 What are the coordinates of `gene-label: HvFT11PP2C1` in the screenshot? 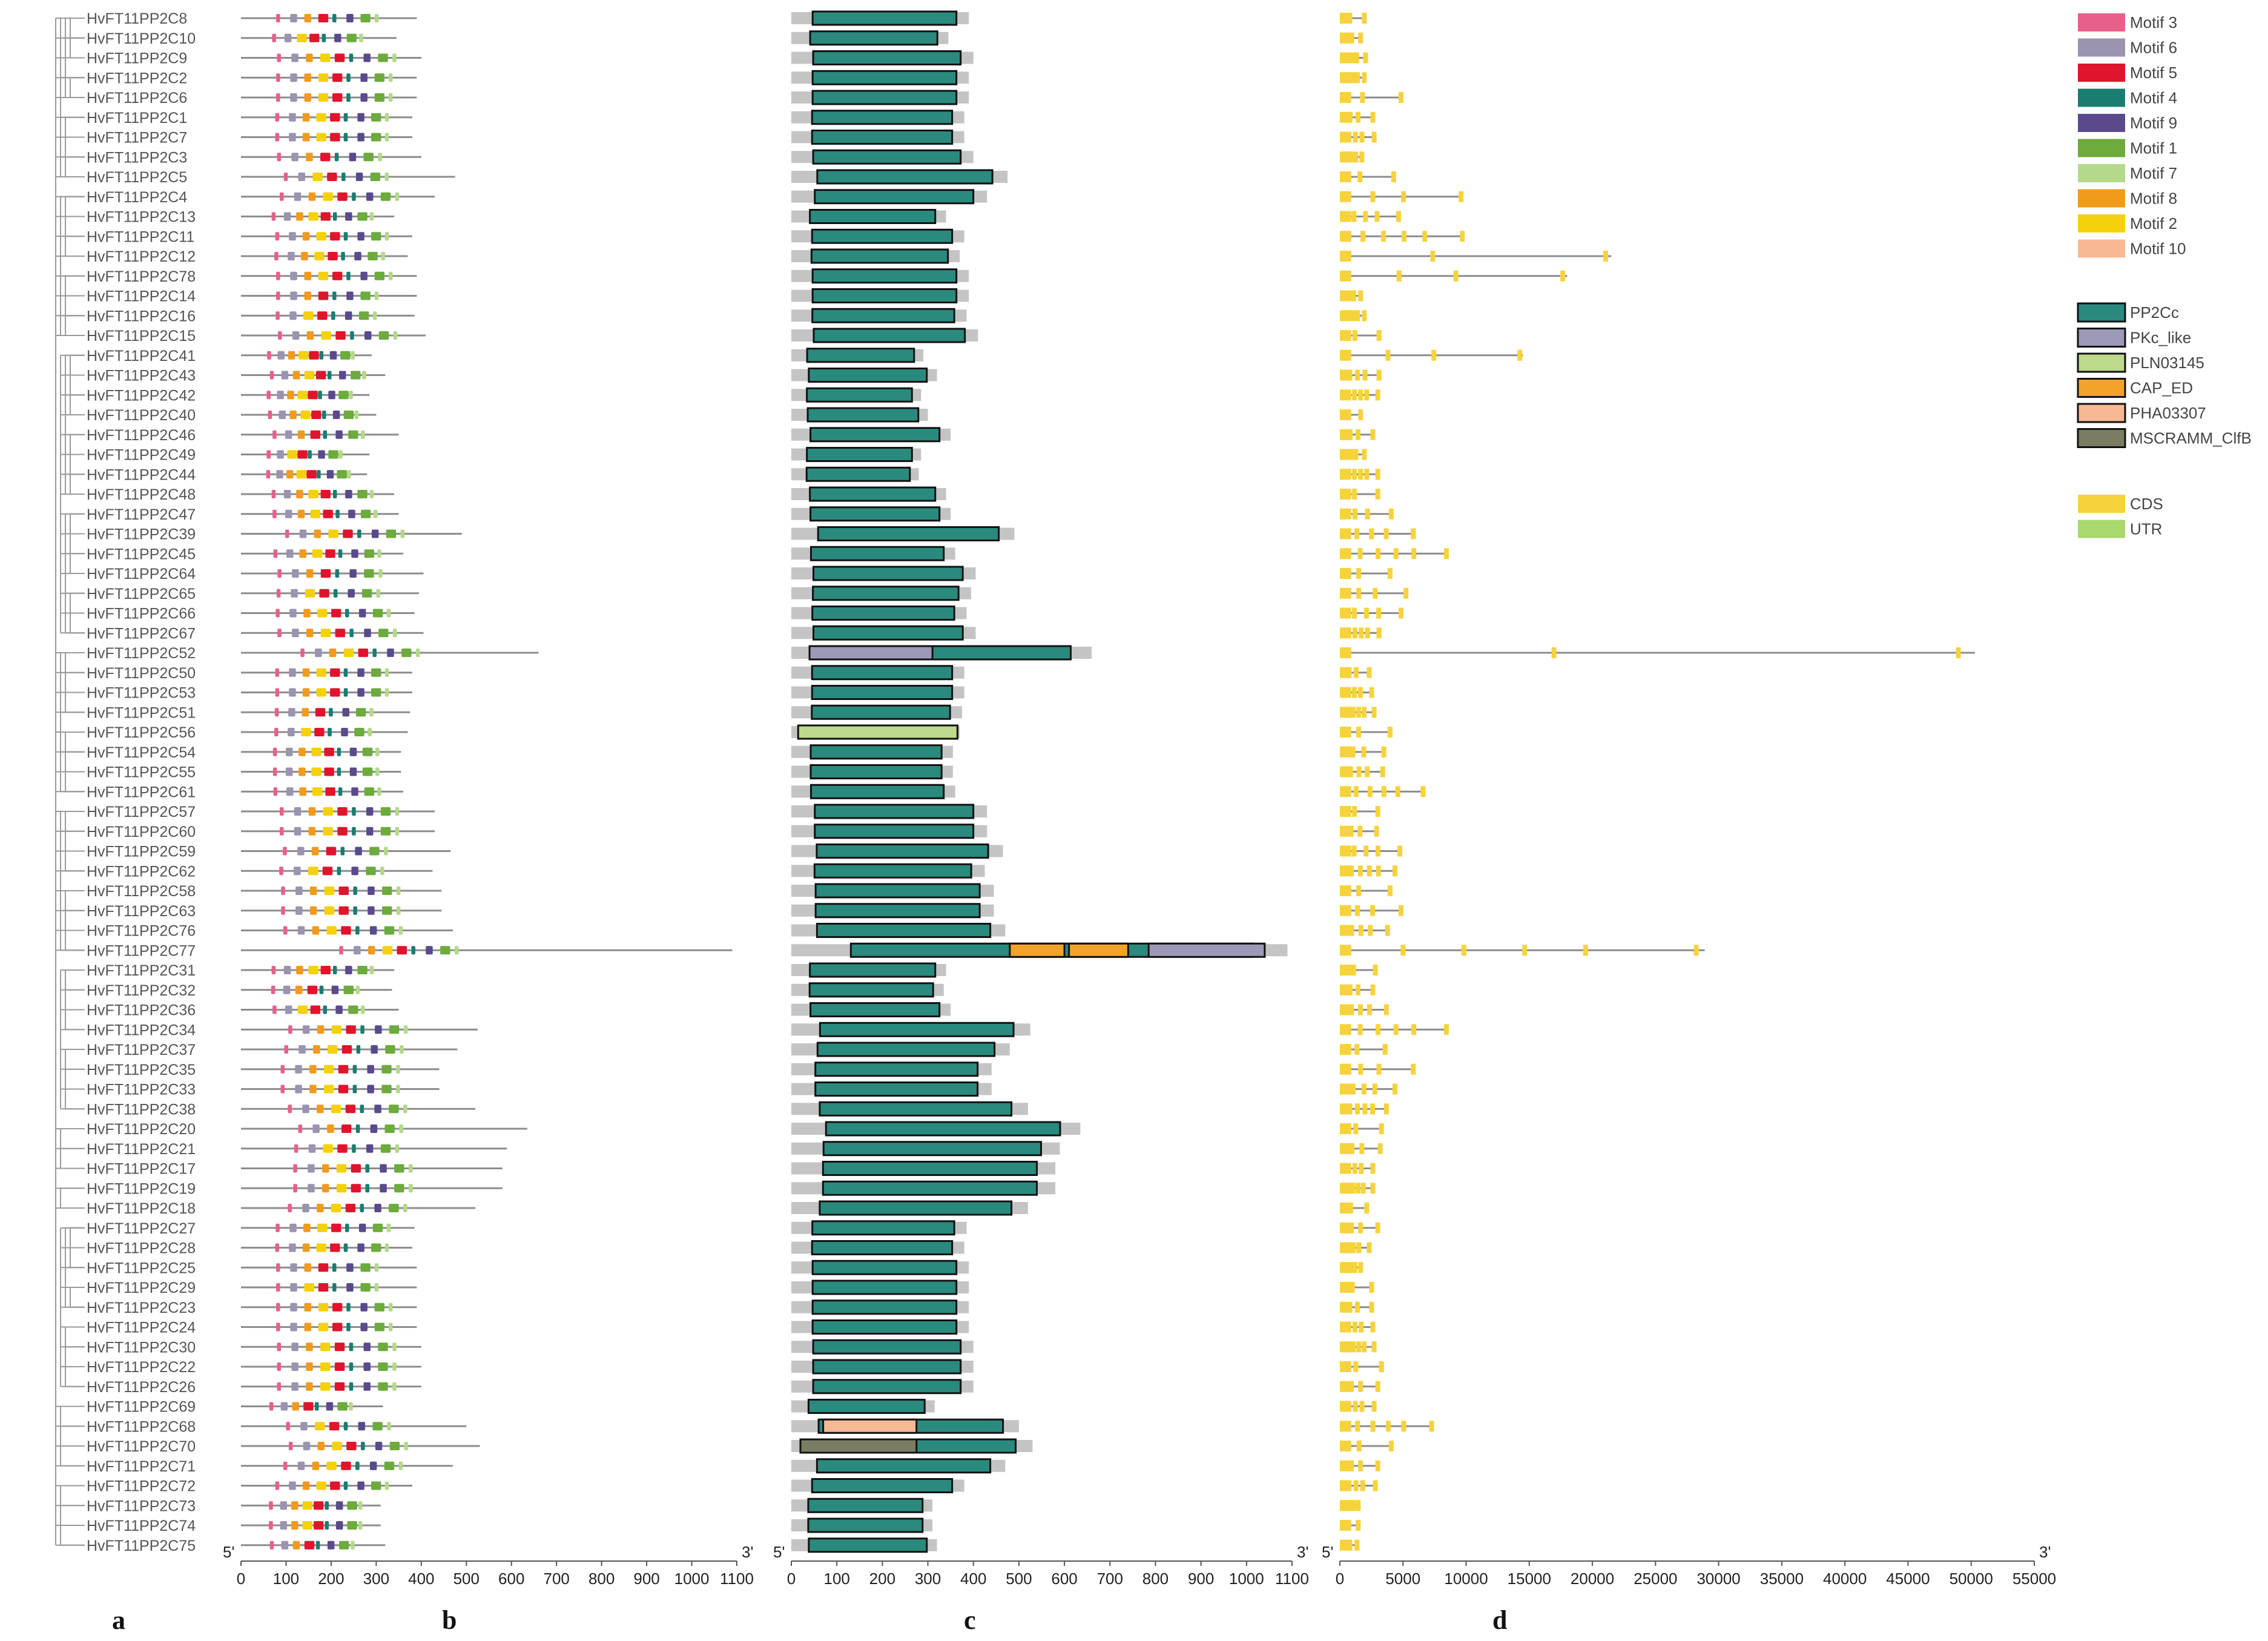 It's located at (137, 118).